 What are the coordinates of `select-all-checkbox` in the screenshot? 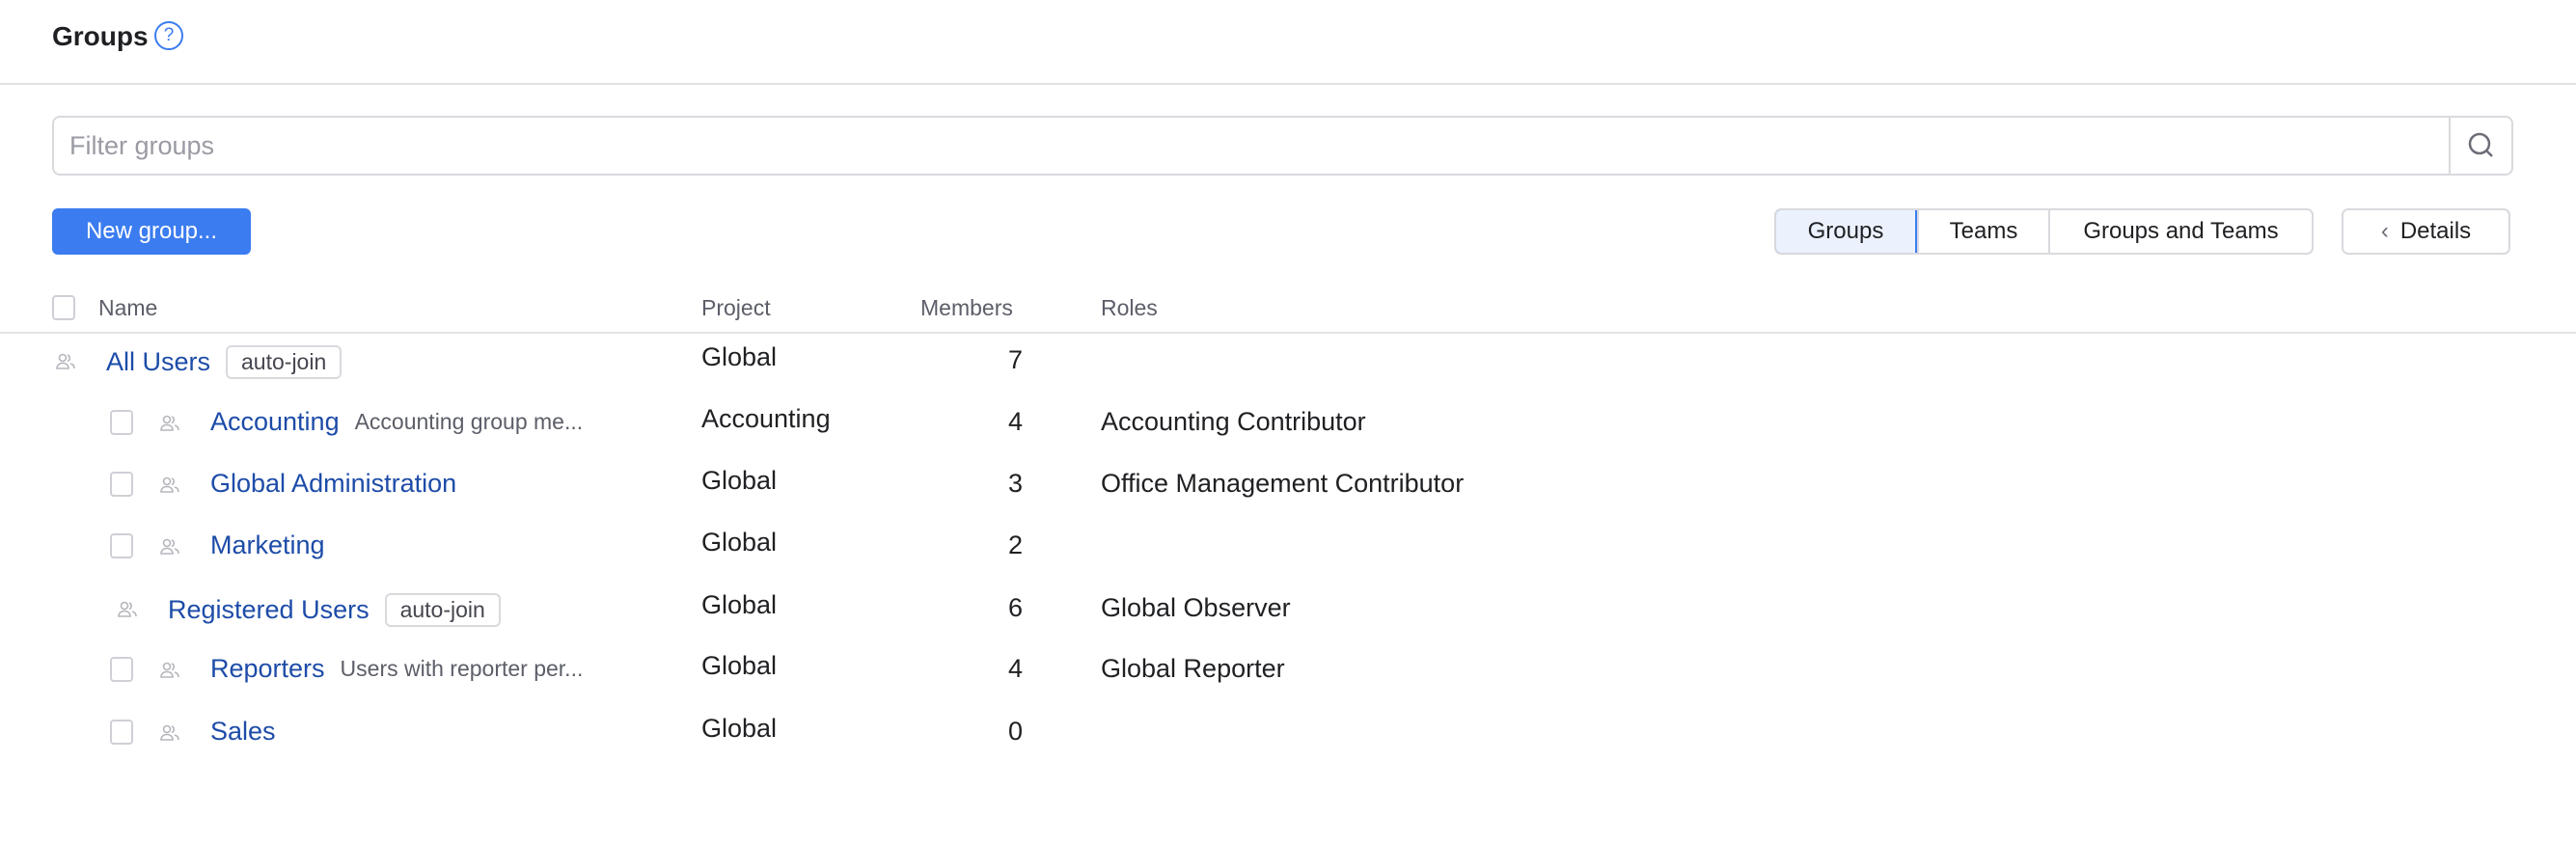 It's located at (64, 307).